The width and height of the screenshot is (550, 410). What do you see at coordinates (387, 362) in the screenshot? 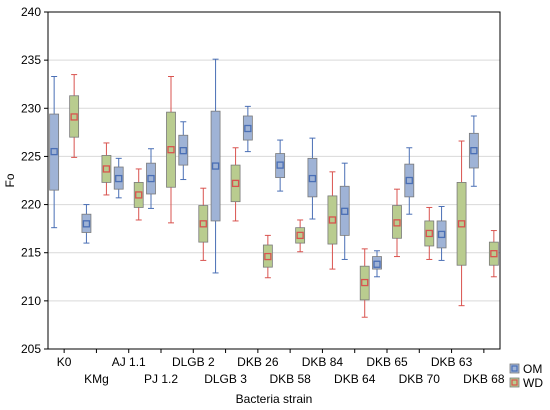
I see `x-tick-label: DKB 65` at bounding box center [387, 362].